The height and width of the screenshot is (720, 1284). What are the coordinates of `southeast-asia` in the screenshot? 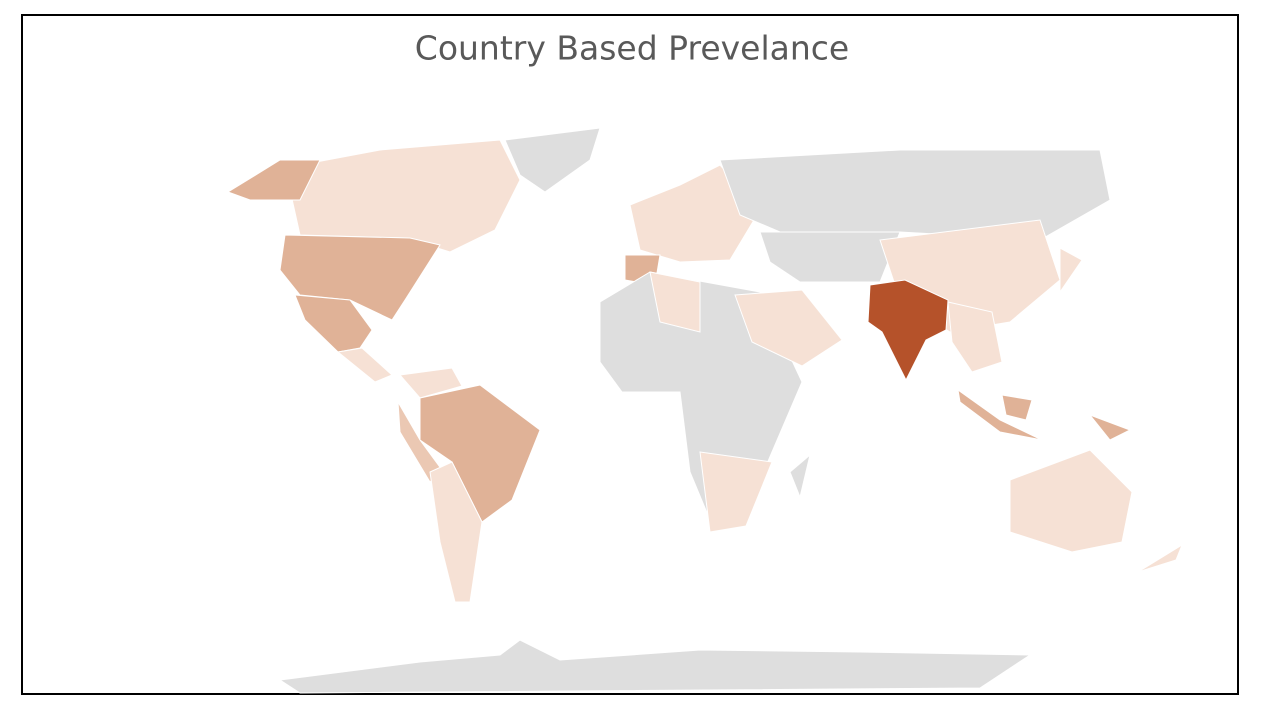 It's located at (975, 337).